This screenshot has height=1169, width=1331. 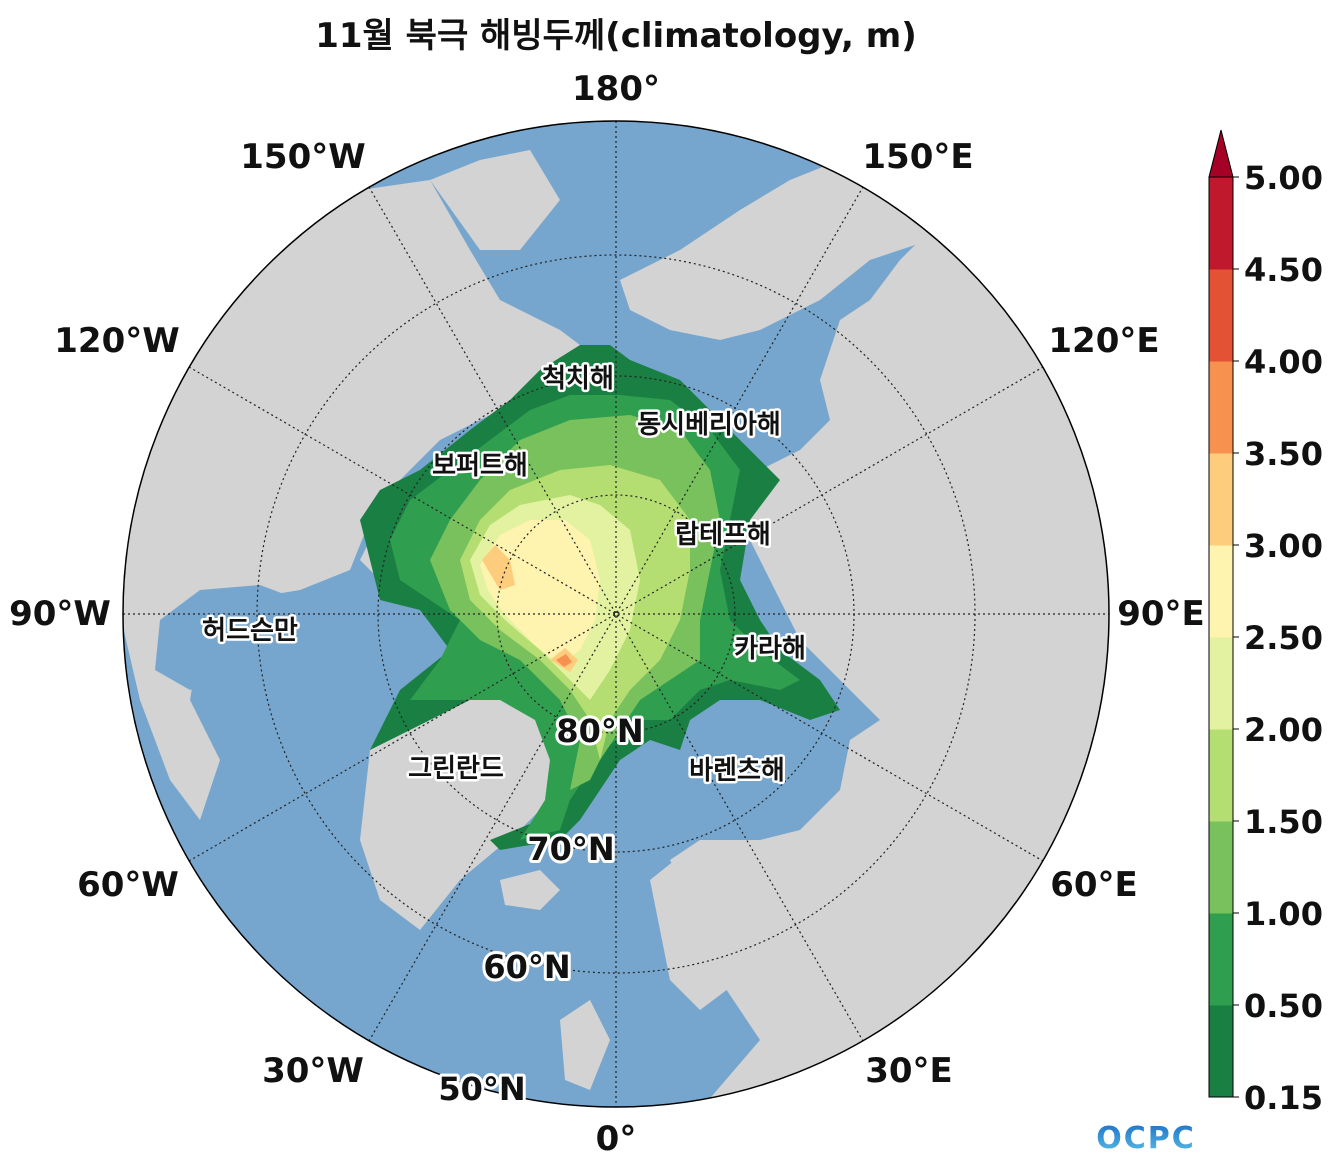 I want to click on colorbar-tick-label: 4.50, so click(x=1283, y=270).